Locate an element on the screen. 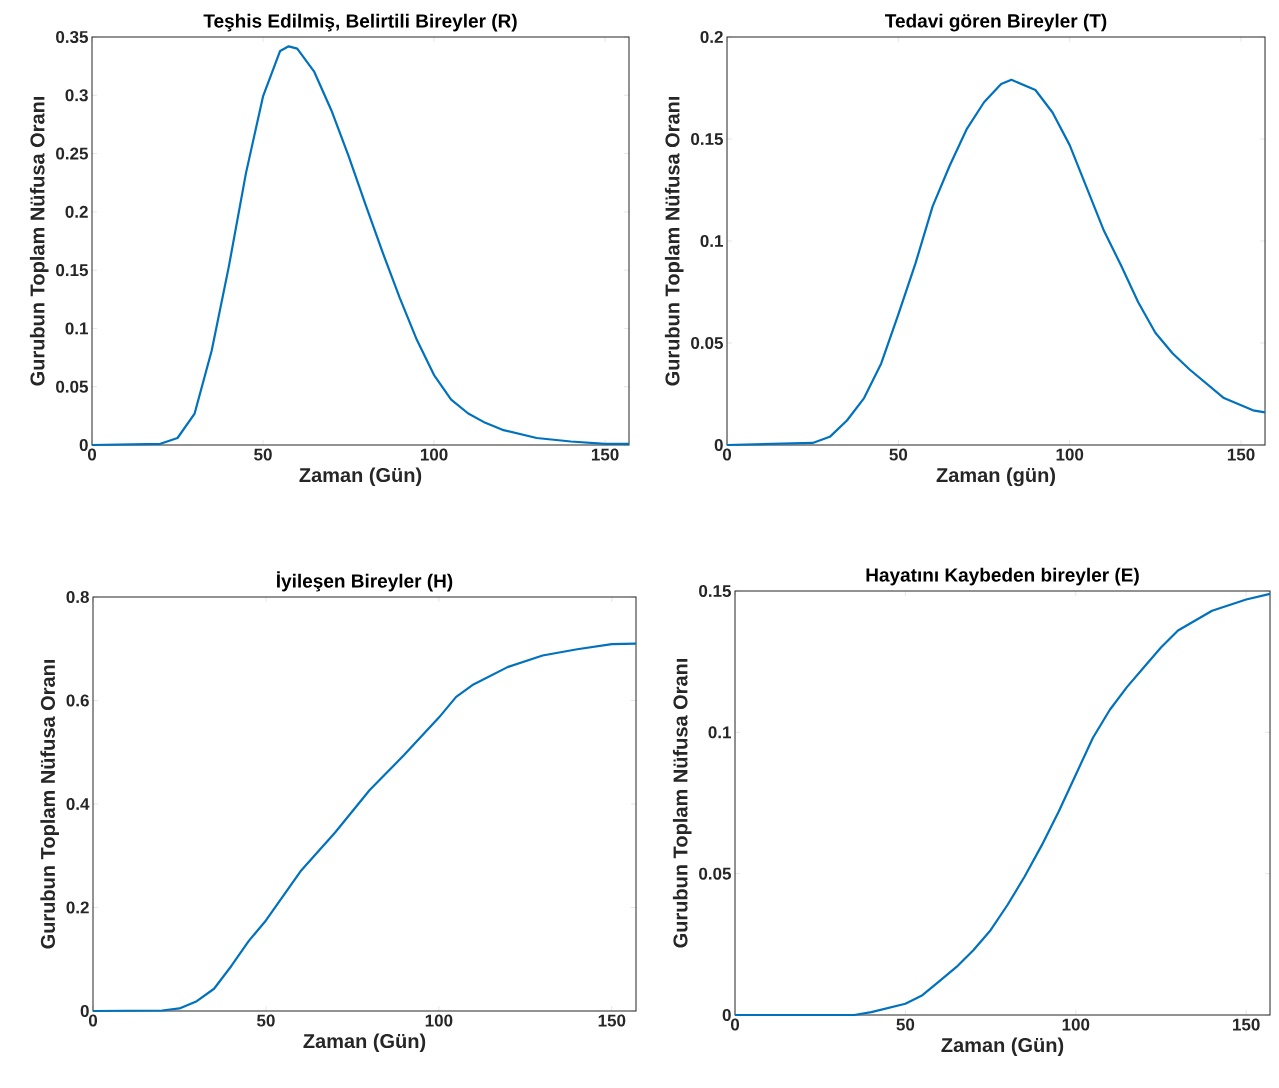 The height and width of the screenshot is (1088, 1279). y-tick-label: 0.8 is located at coordinates (77, 597).